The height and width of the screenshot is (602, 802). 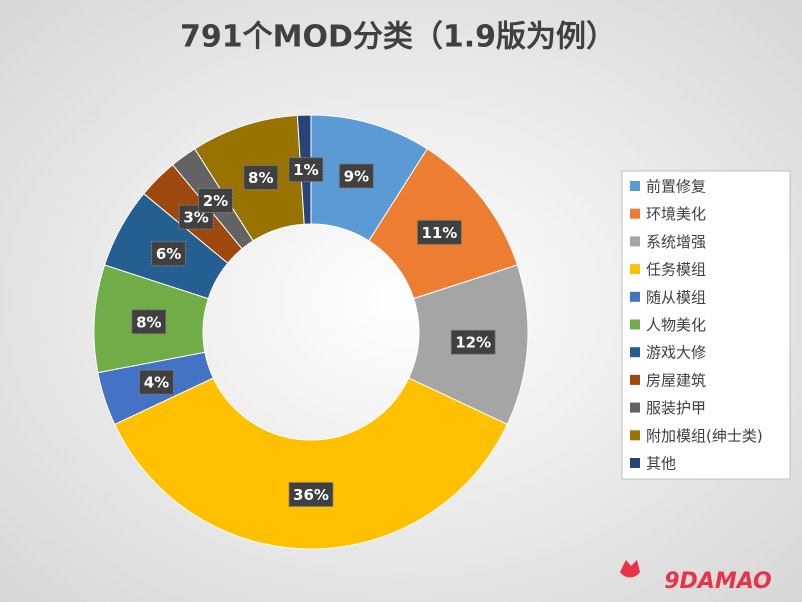 I want to click on chart-title: 791个MOD分类（1.9版为例）, so click(x=398, y=37).